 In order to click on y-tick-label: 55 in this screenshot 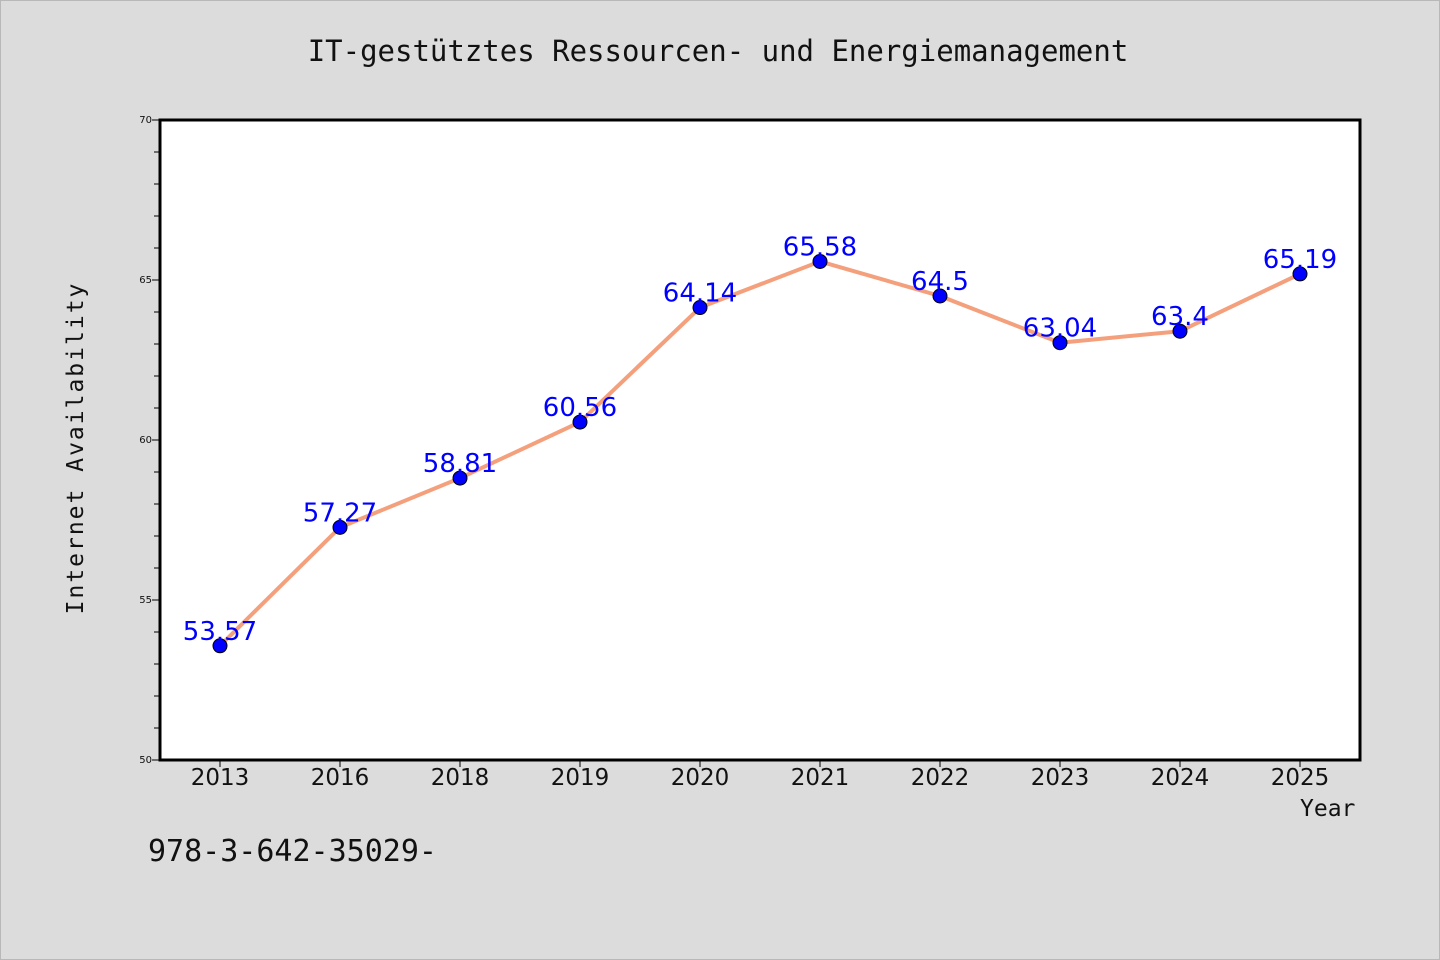, I will do `click(145, 600)`.